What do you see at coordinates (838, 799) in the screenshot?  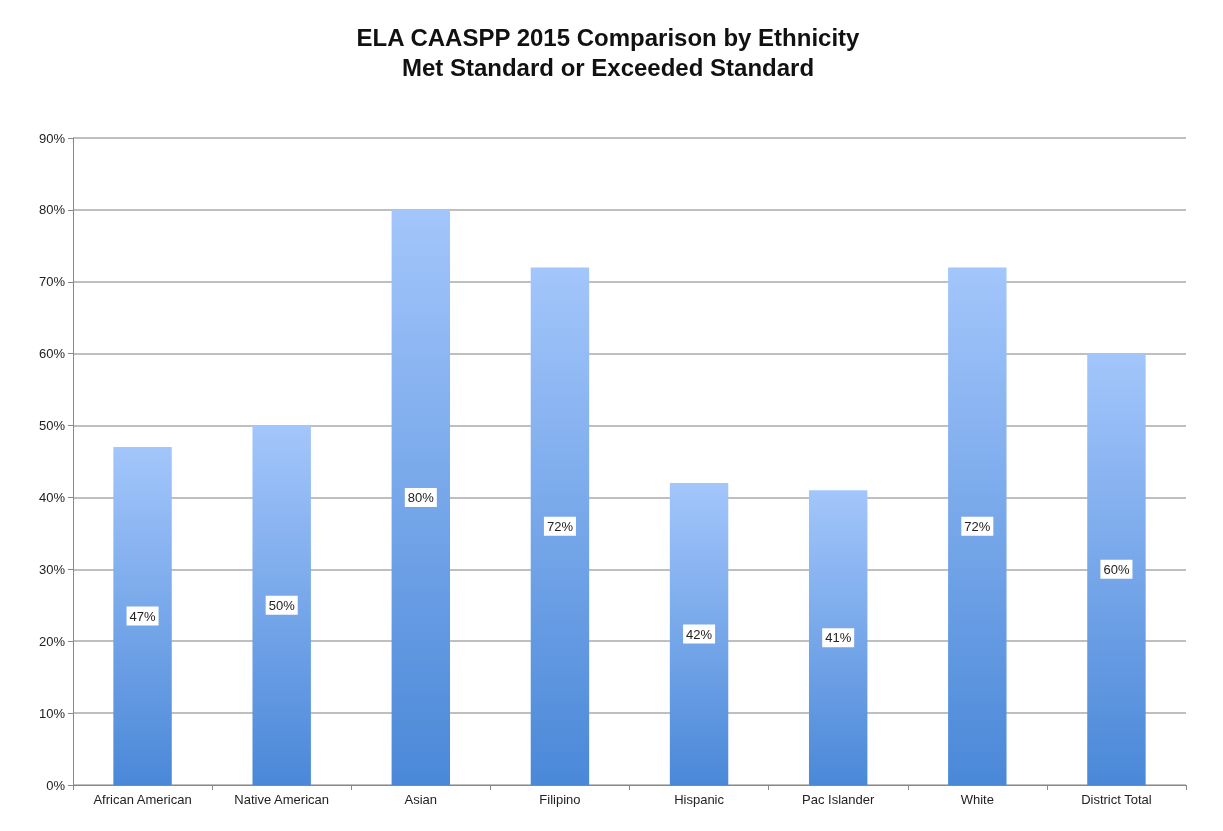 I see `x-tick-label: Pac Islander` at bounding box center [838, 799].